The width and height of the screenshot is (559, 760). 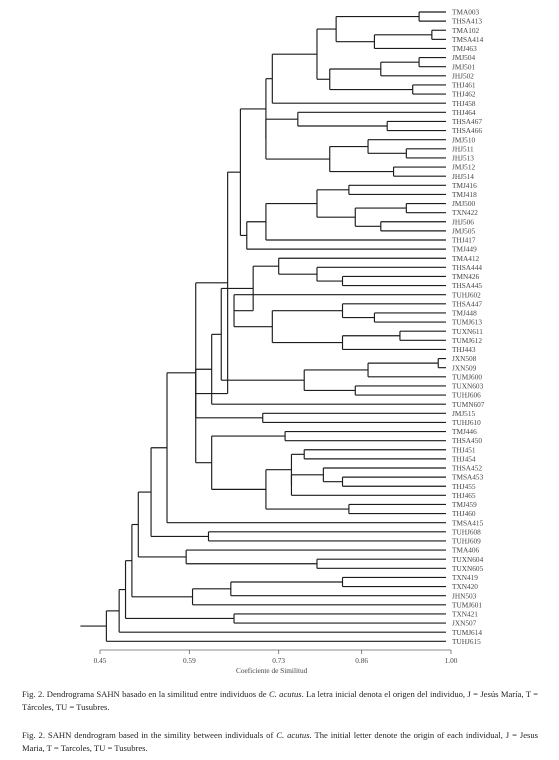 I want to click on caption-spanish-species: C. acutus, so click(x=285, y=694).